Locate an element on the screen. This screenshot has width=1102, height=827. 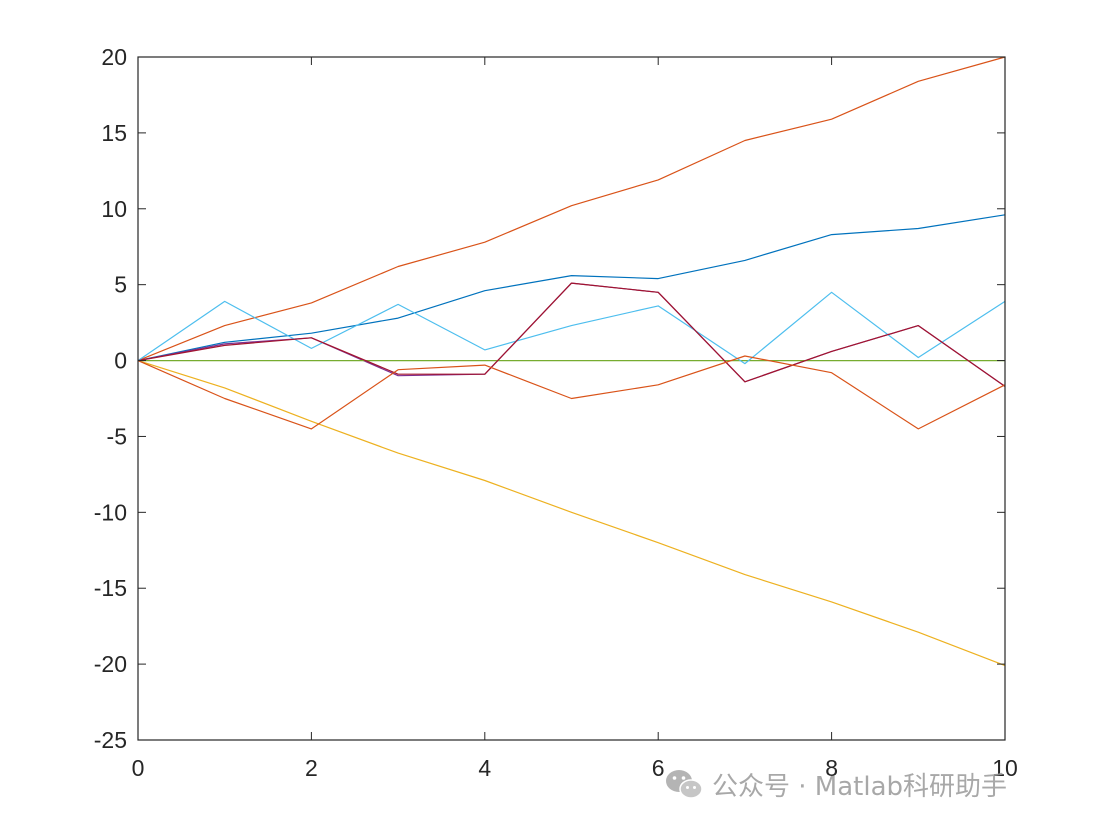
x-tick-label: 4 is located at coordinates (484, 768).